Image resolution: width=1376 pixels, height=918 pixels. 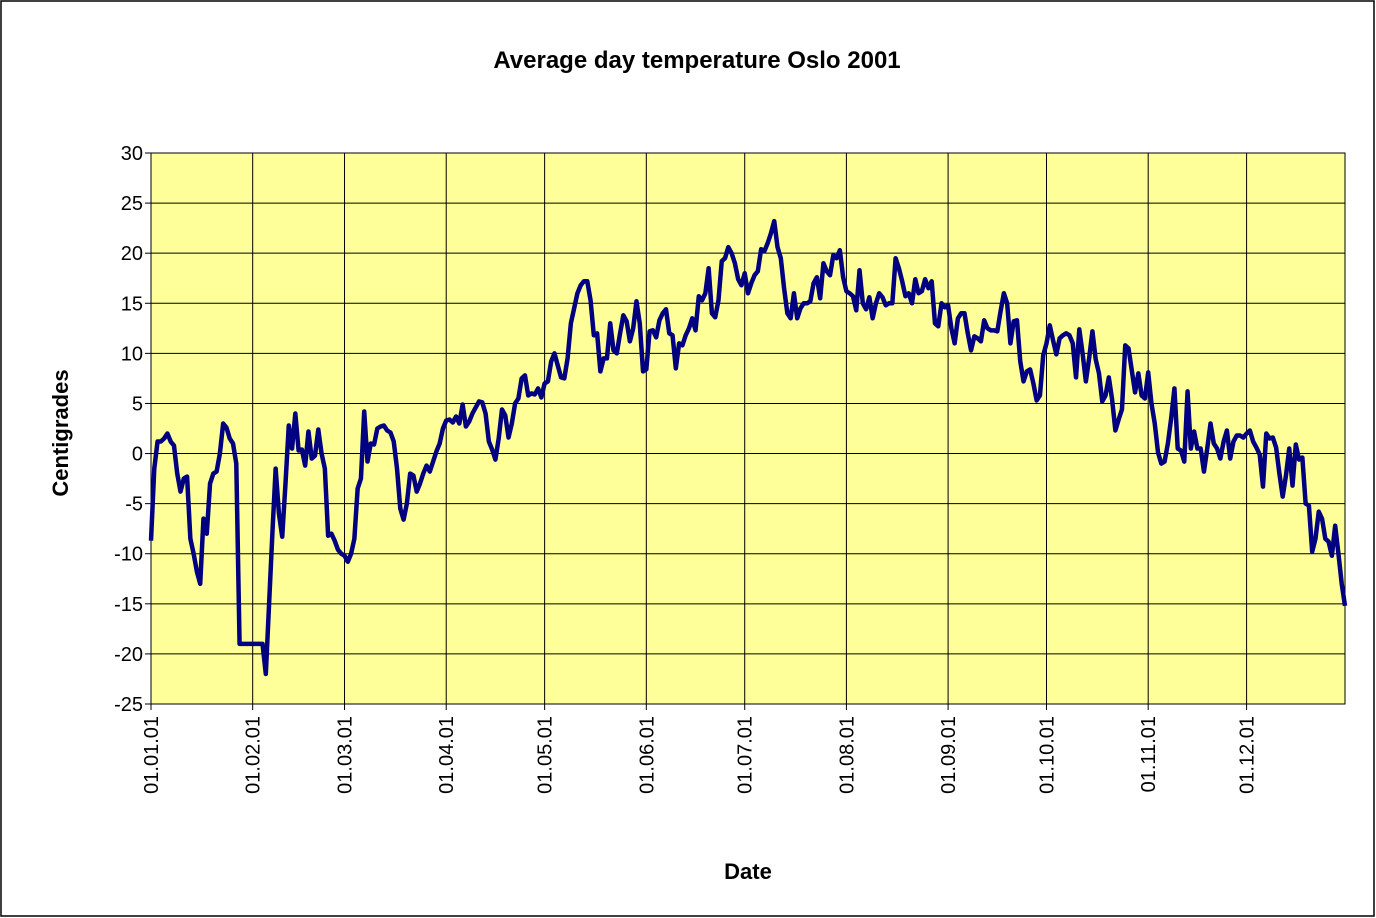 I want to click on x-tick-label: 01.12.01, so click(x=1248, y=755).